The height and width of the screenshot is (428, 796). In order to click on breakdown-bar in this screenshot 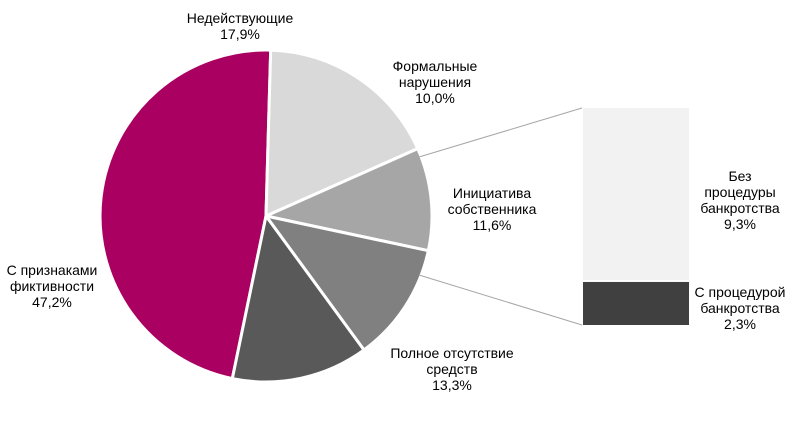, I will do `click(636, 216)`.